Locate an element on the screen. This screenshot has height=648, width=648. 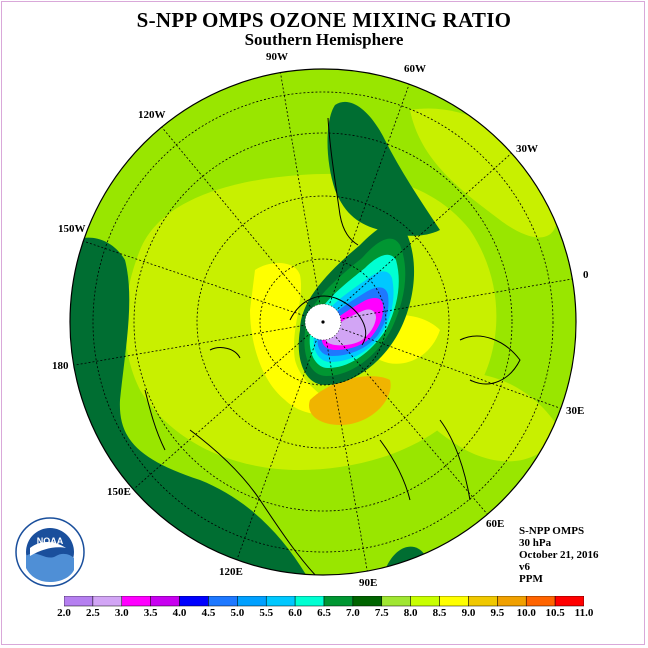
noaa-logo is located at coordinates (50, 552).